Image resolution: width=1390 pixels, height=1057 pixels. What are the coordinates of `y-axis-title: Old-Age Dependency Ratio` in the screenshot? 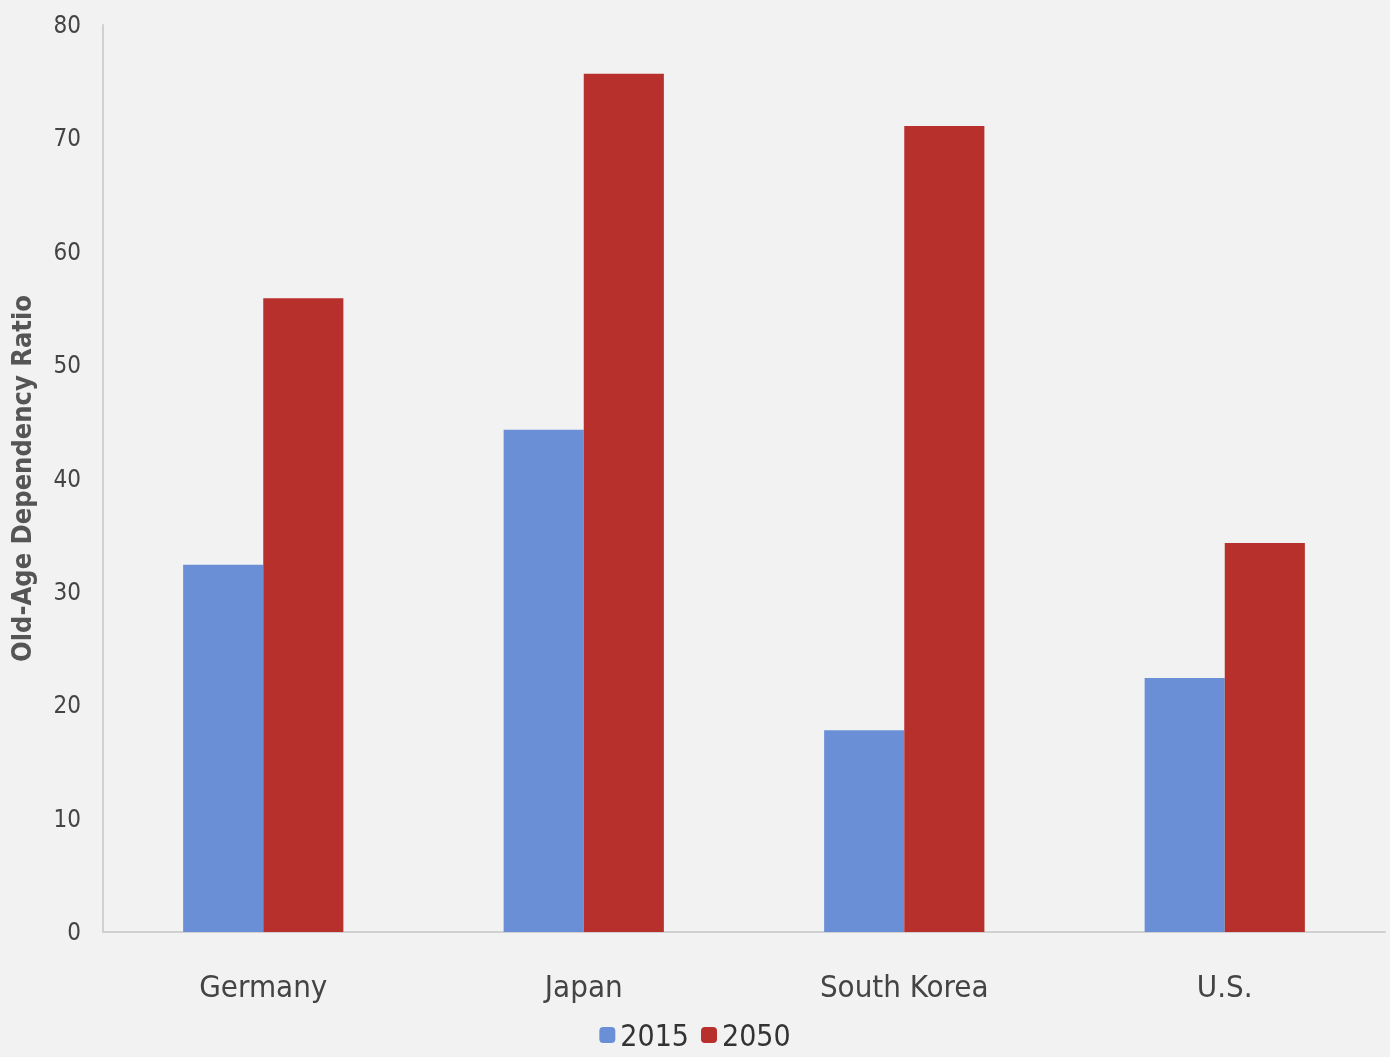 It's located at (21, 478).